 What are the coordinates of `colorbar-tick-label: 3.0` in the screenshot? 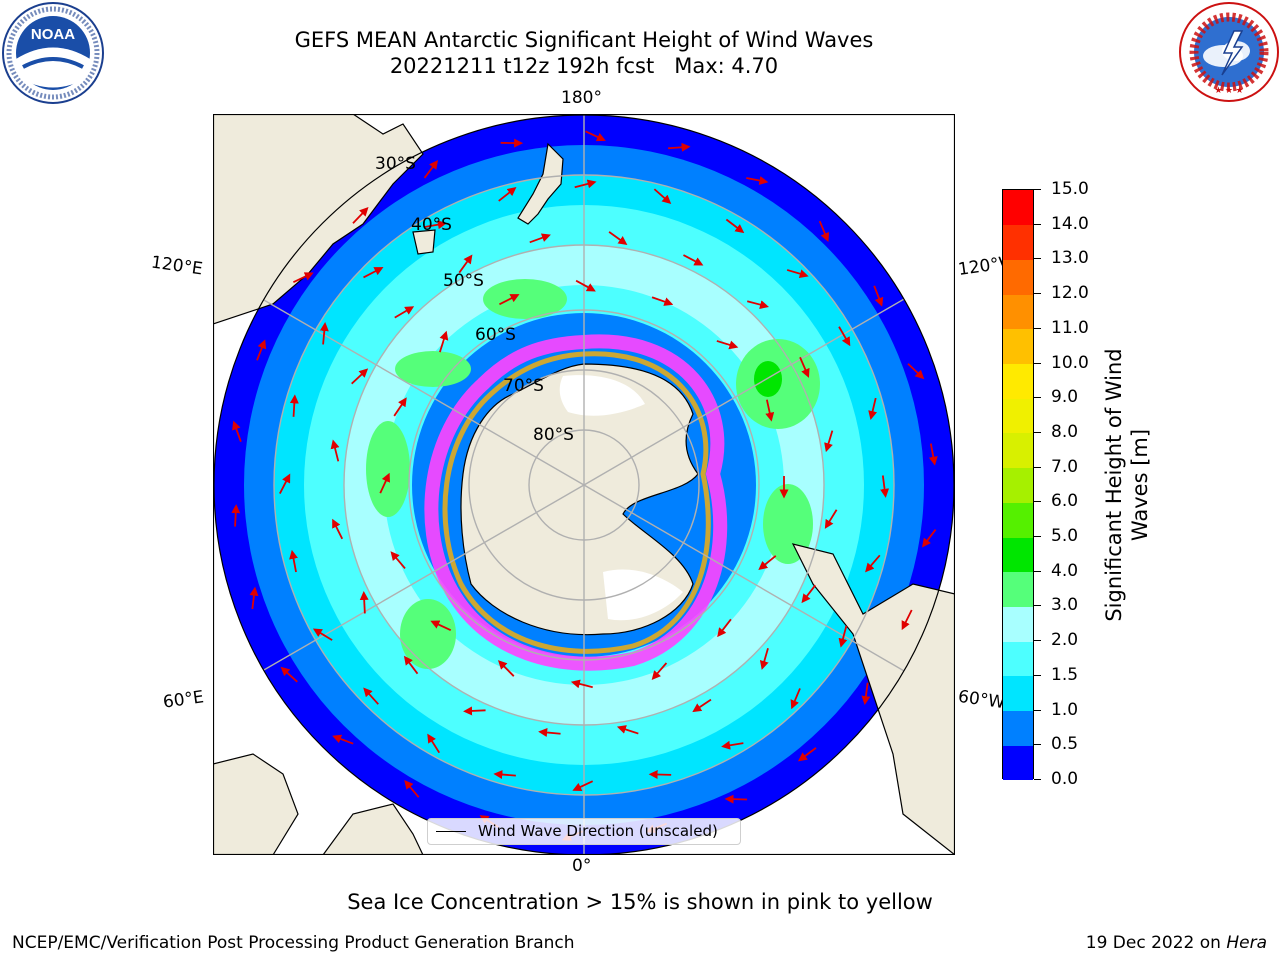 It's located at (1065, 605).